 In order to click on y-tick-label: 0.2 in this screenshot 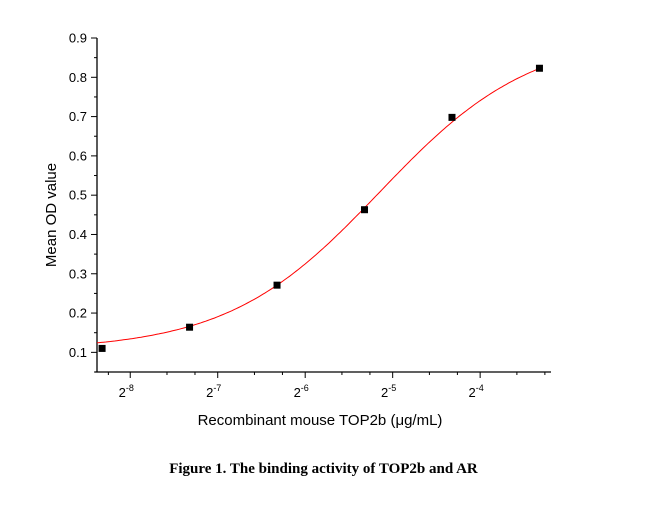, I will do `click(78, 313)`.